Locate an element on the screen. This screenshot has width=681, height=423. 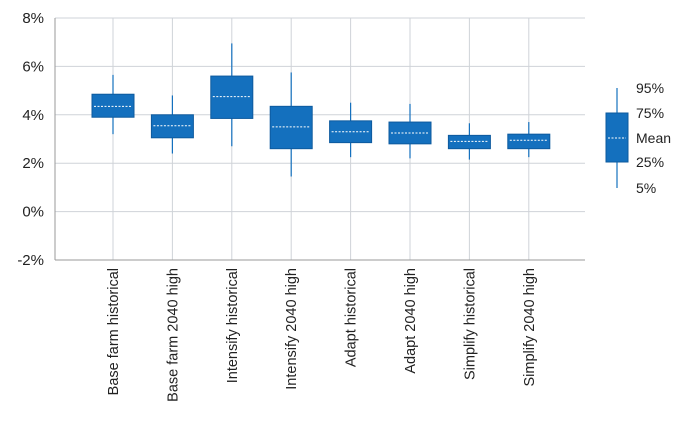
legend-label: 5% is located at coordinates (646, 188).